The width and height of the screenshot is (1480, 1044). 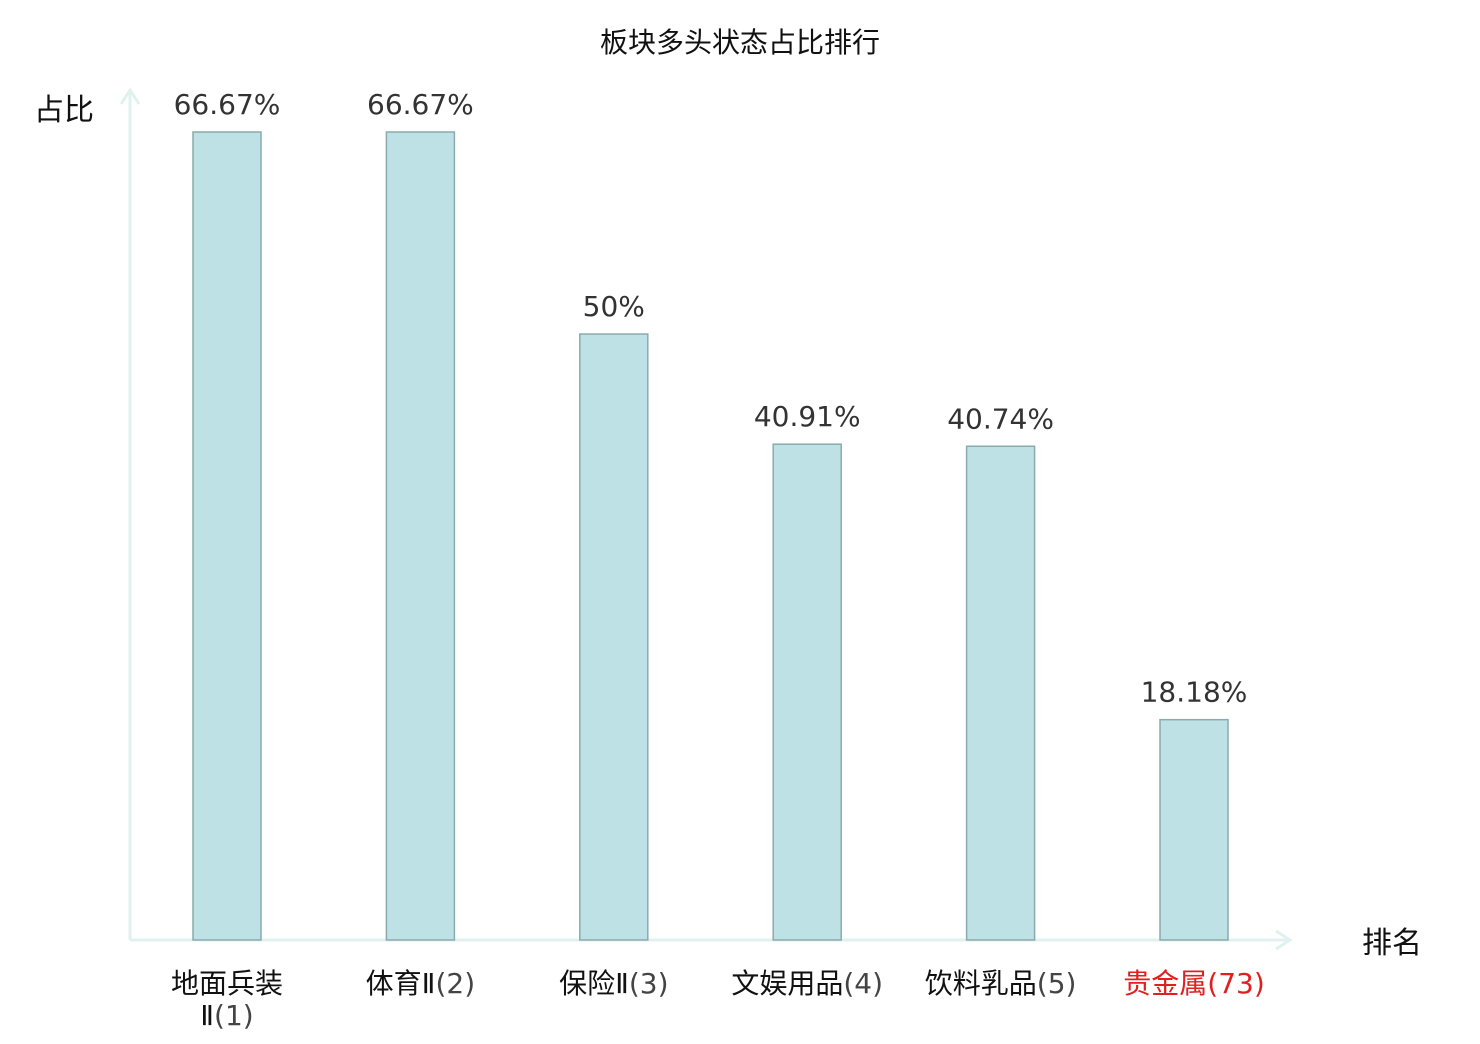 What do you see at coordinates (1194, 692) in the screenshot?
I see `bar-value-label: 18.18%` at bounding box center [1194, 692].